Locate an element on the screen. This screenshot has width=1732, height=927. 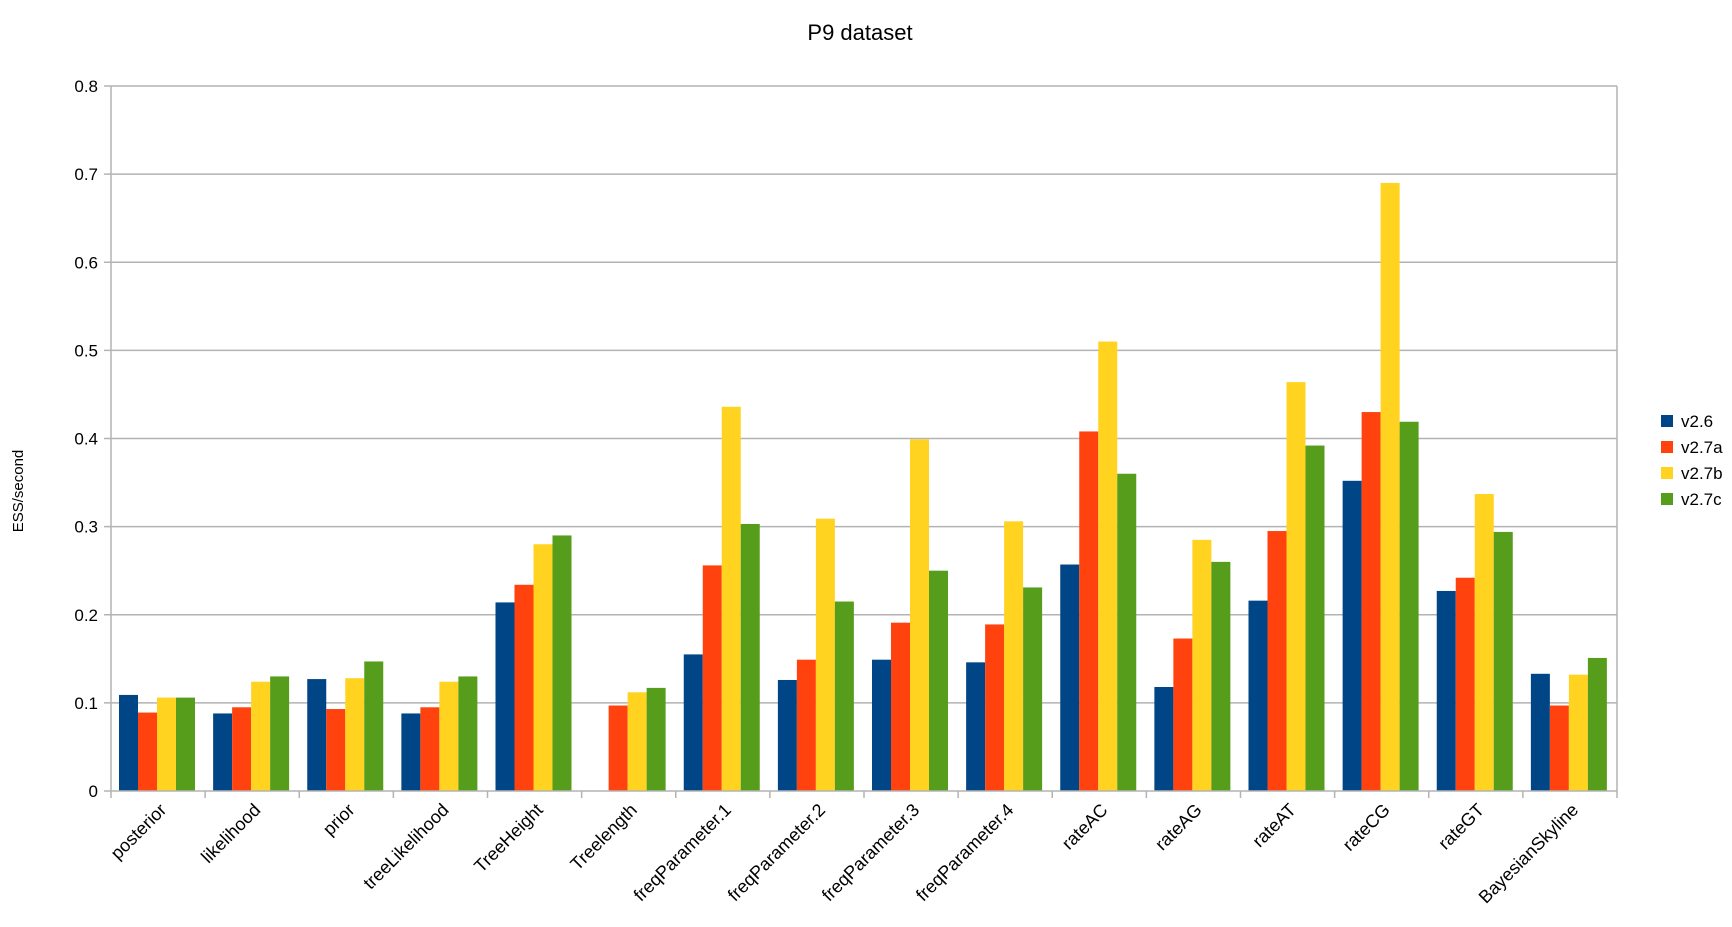
x-tick-label: rateAT is located at coordinates (1273, 825).